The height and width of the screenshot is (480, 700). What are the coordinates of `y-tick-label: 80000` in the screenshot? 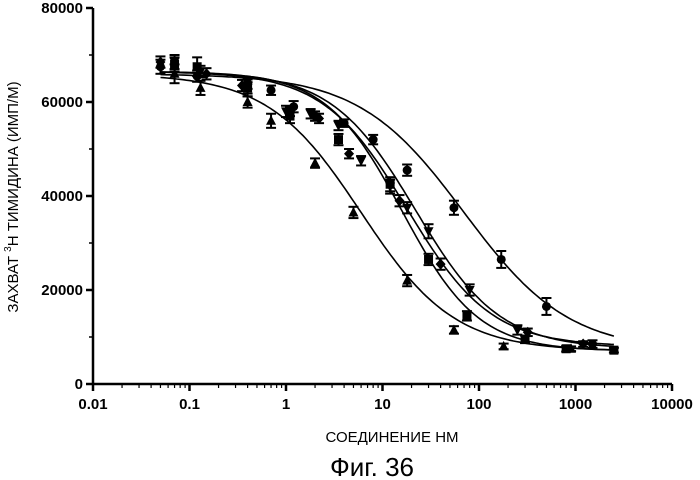 It's located at (62, 8).